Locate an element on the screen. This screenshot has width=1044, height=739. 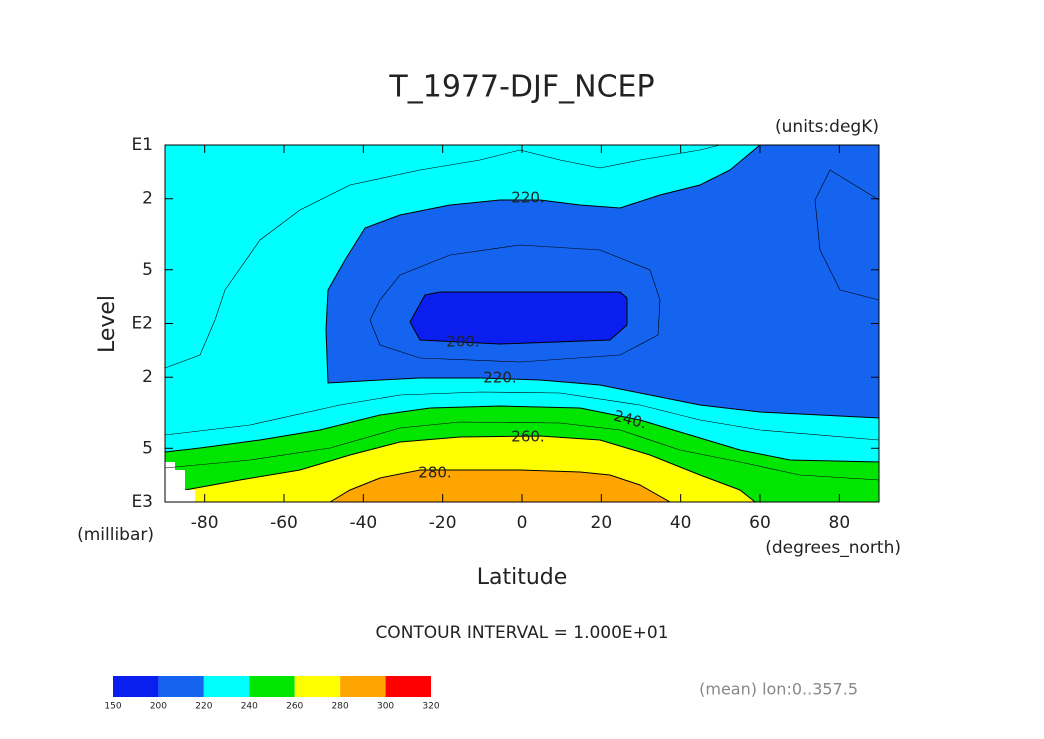
contour-interval: CONTOUR INTERVAL = 1.000E+01 is located at coordinates (521, 633).